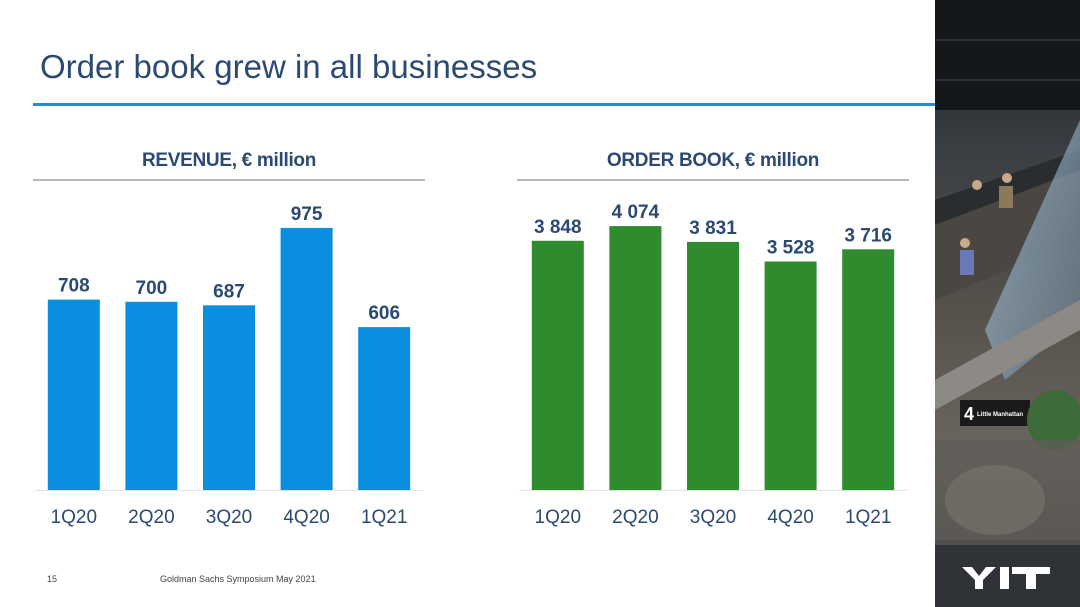 This screenshot has height=607, width=1080. Describe the element at coordinates (790, 375) in the screenshot. I see `order-book-bar-4q20` at that location.